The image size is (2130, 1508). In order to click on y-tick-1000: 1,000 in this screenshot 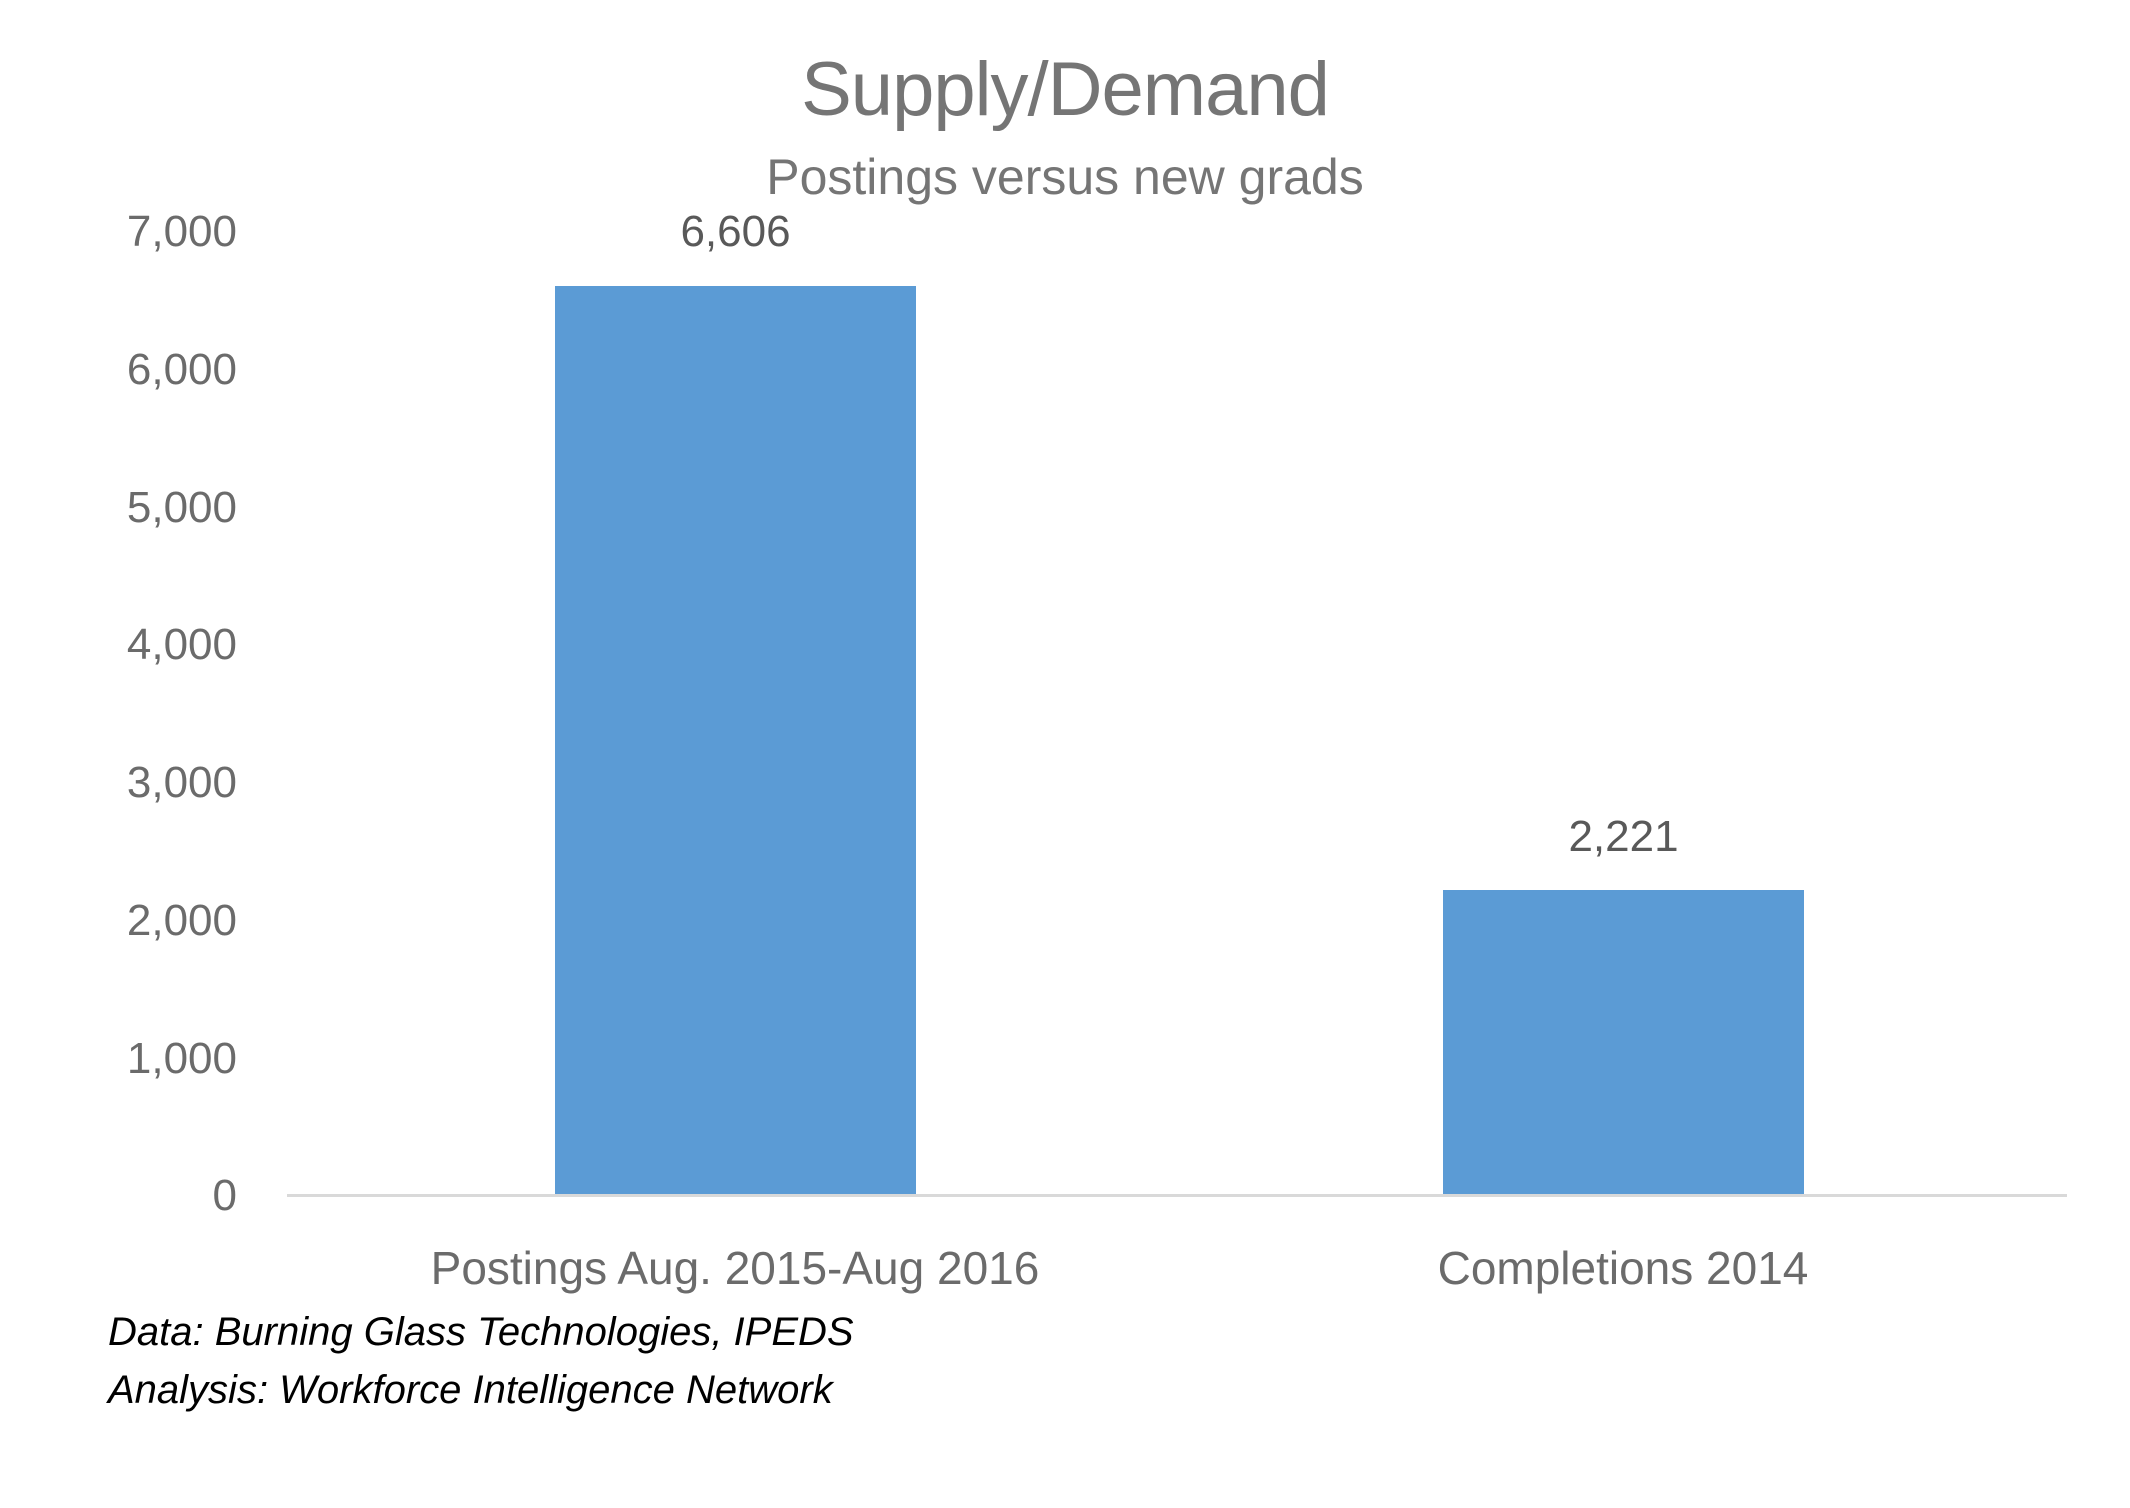, I will do `click(181, 1058)`.